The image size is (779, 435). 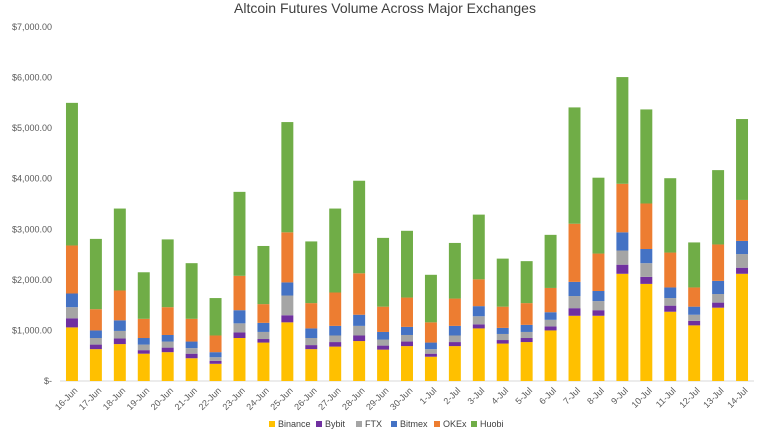 I want to click on x-tick-label: 6-Jul, so click(x=547, y=395).